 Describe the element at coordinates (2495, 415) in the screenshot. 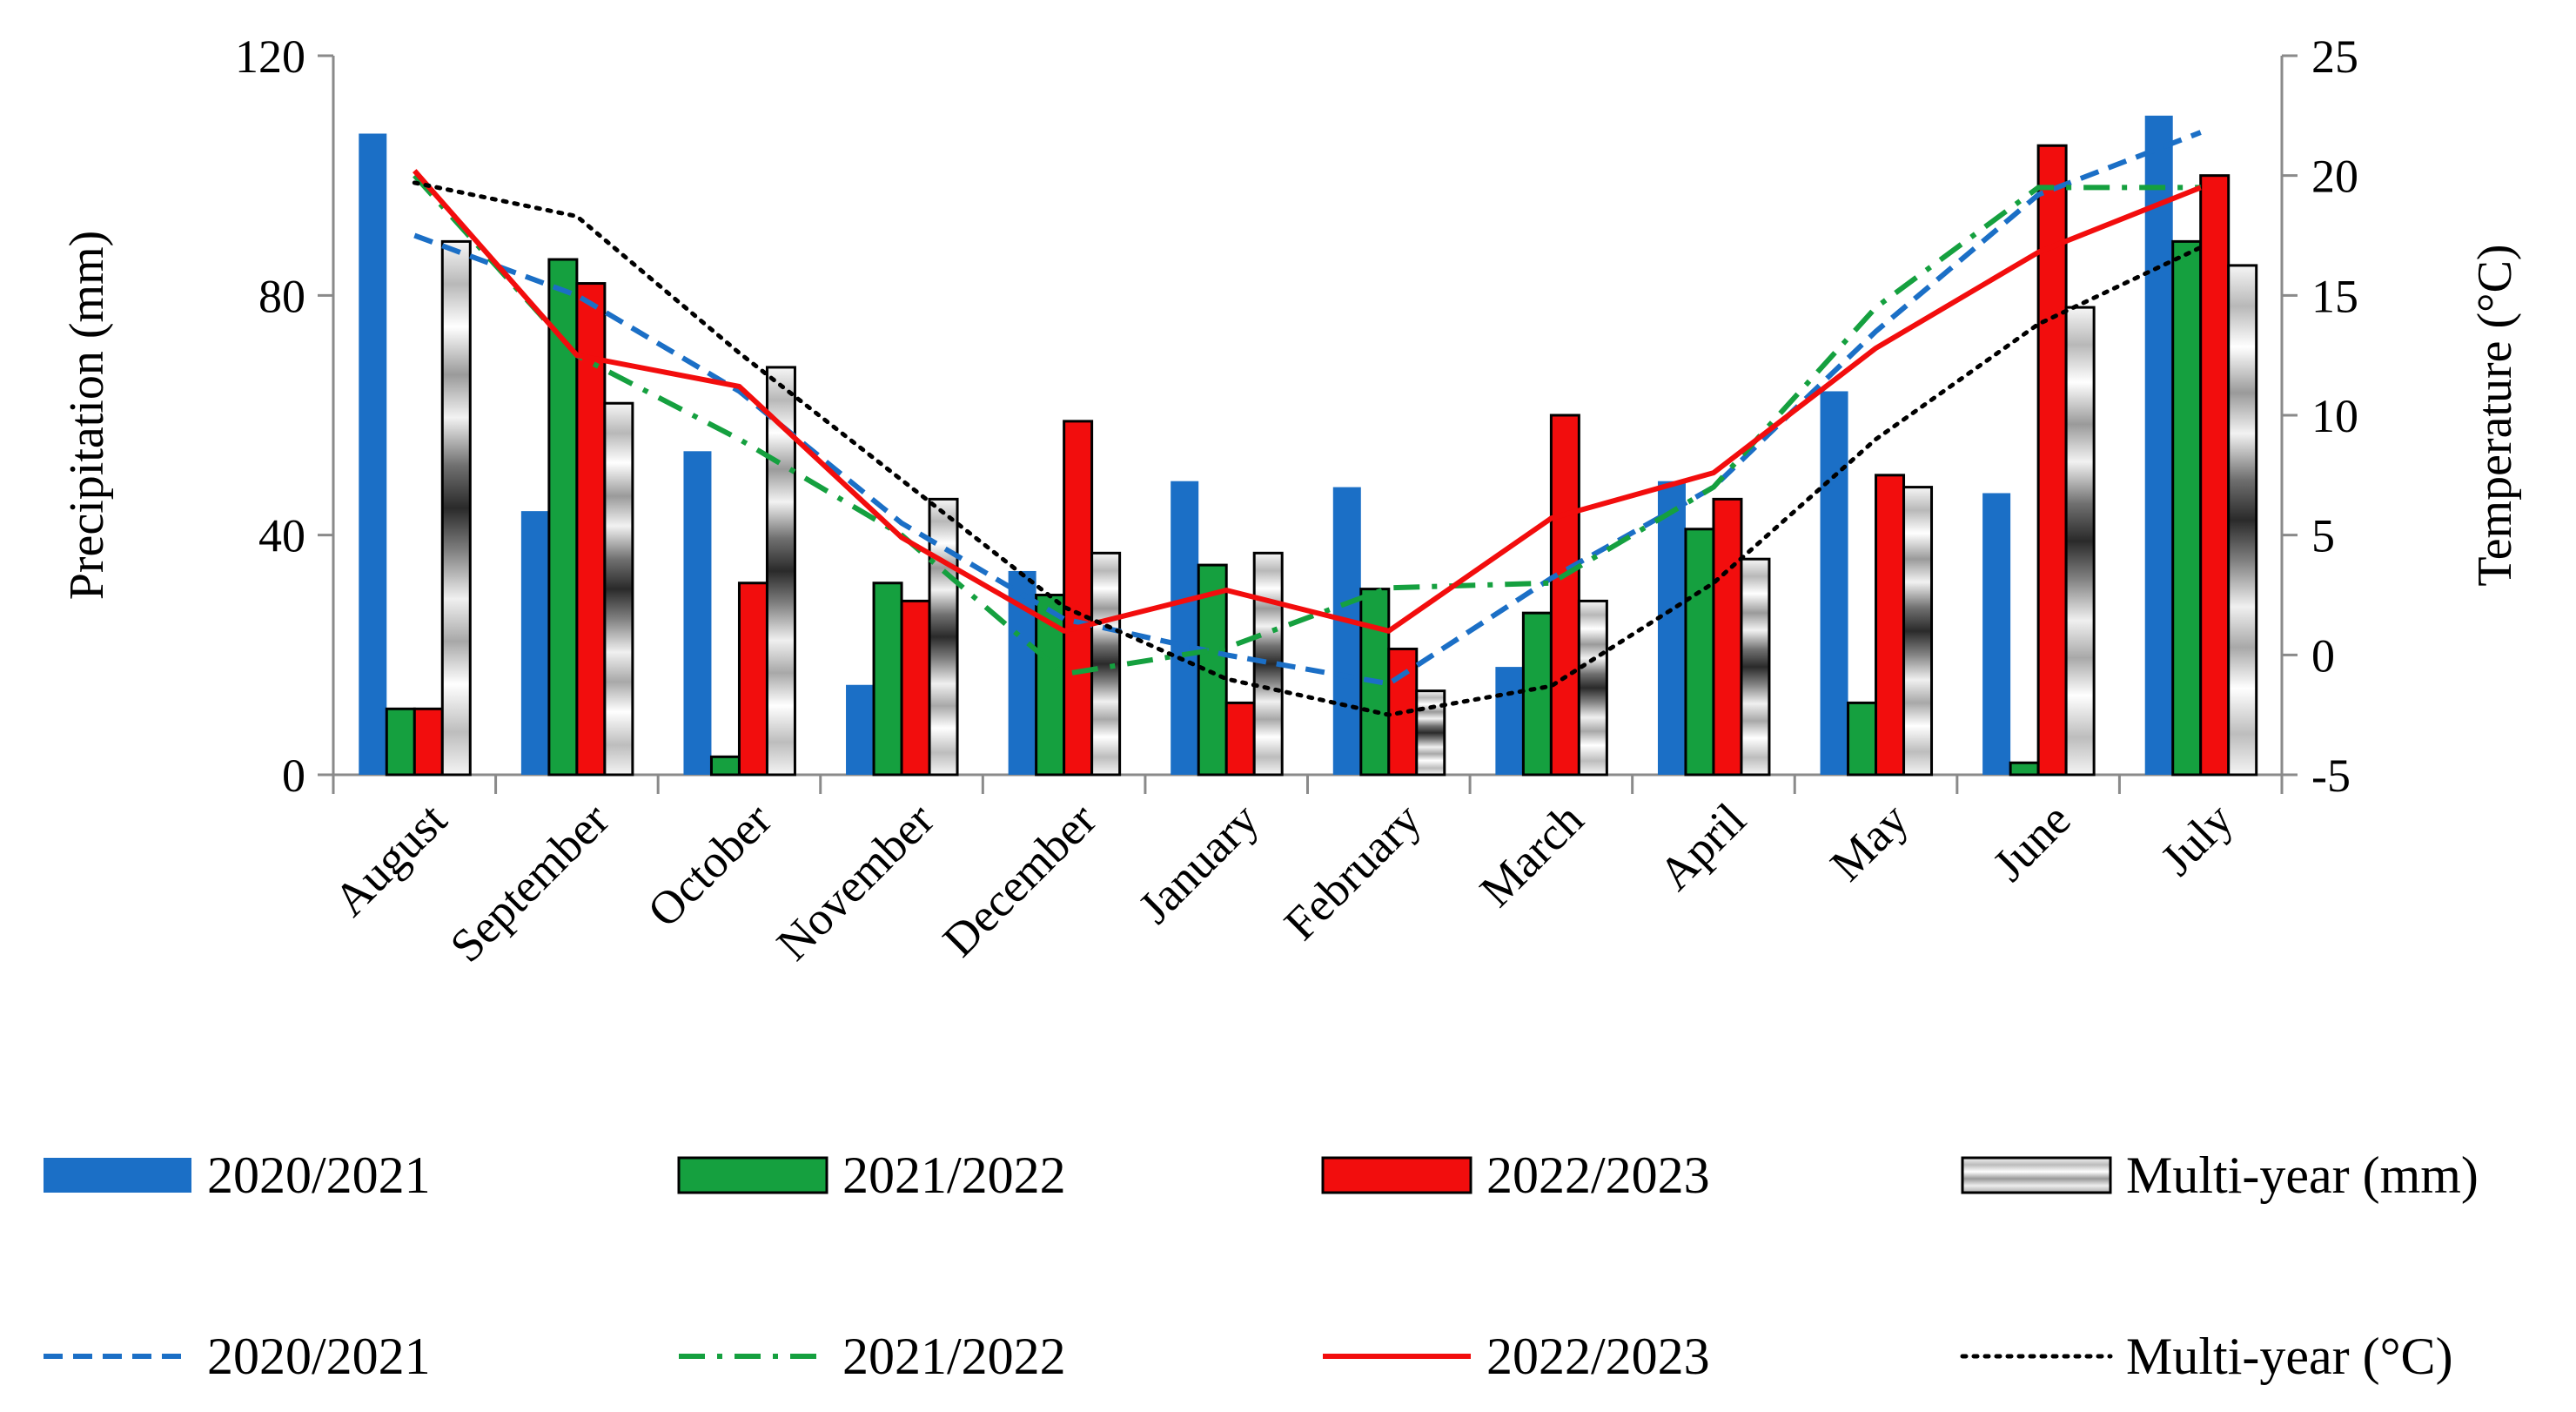

I see `y-right-axis-title: Temperature (°C)` at that location.